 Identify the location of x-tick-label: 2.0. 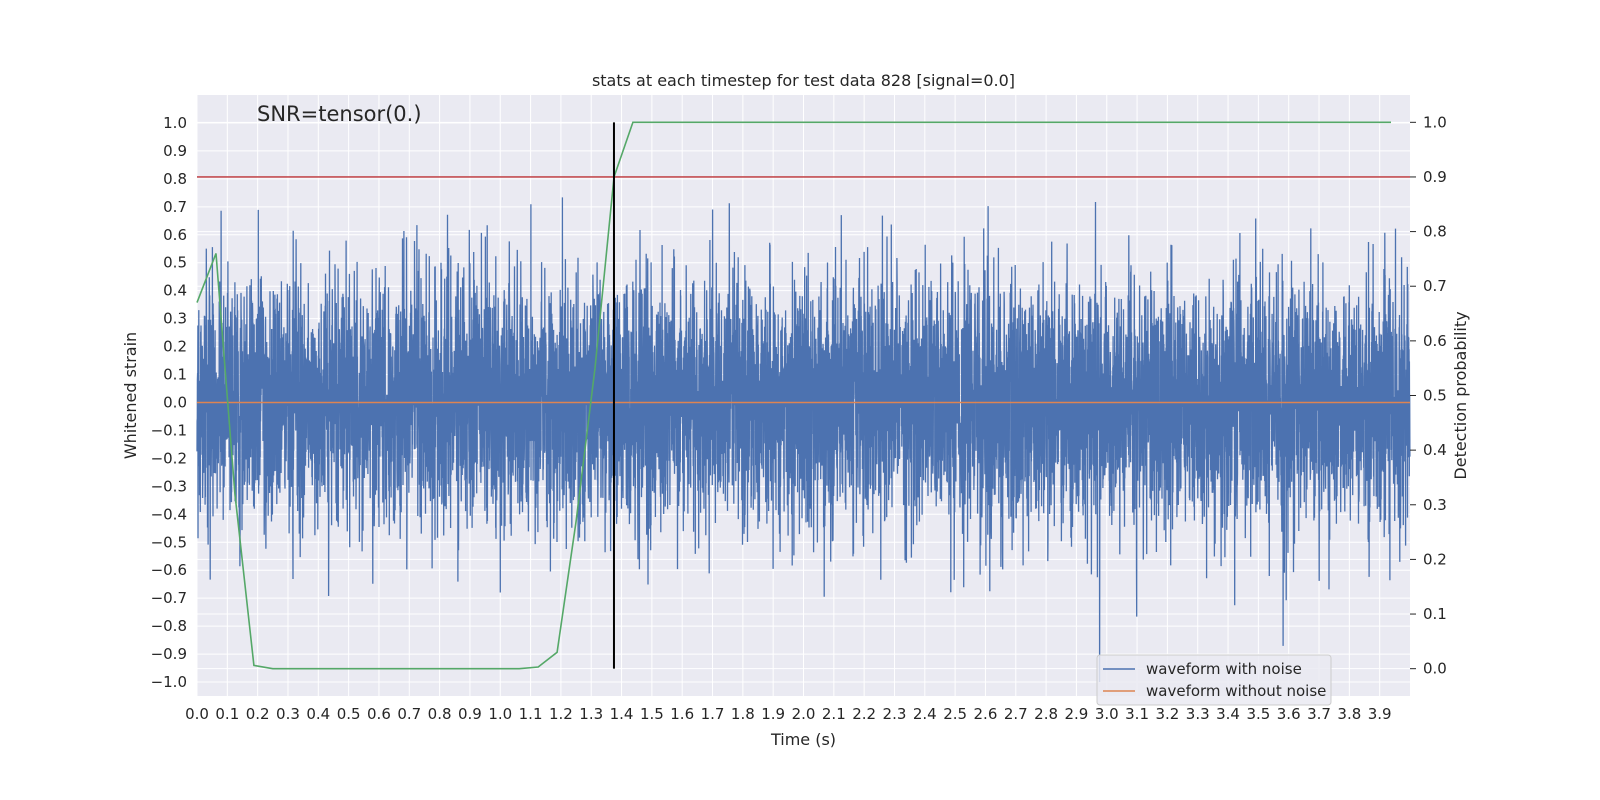
(804, 714).